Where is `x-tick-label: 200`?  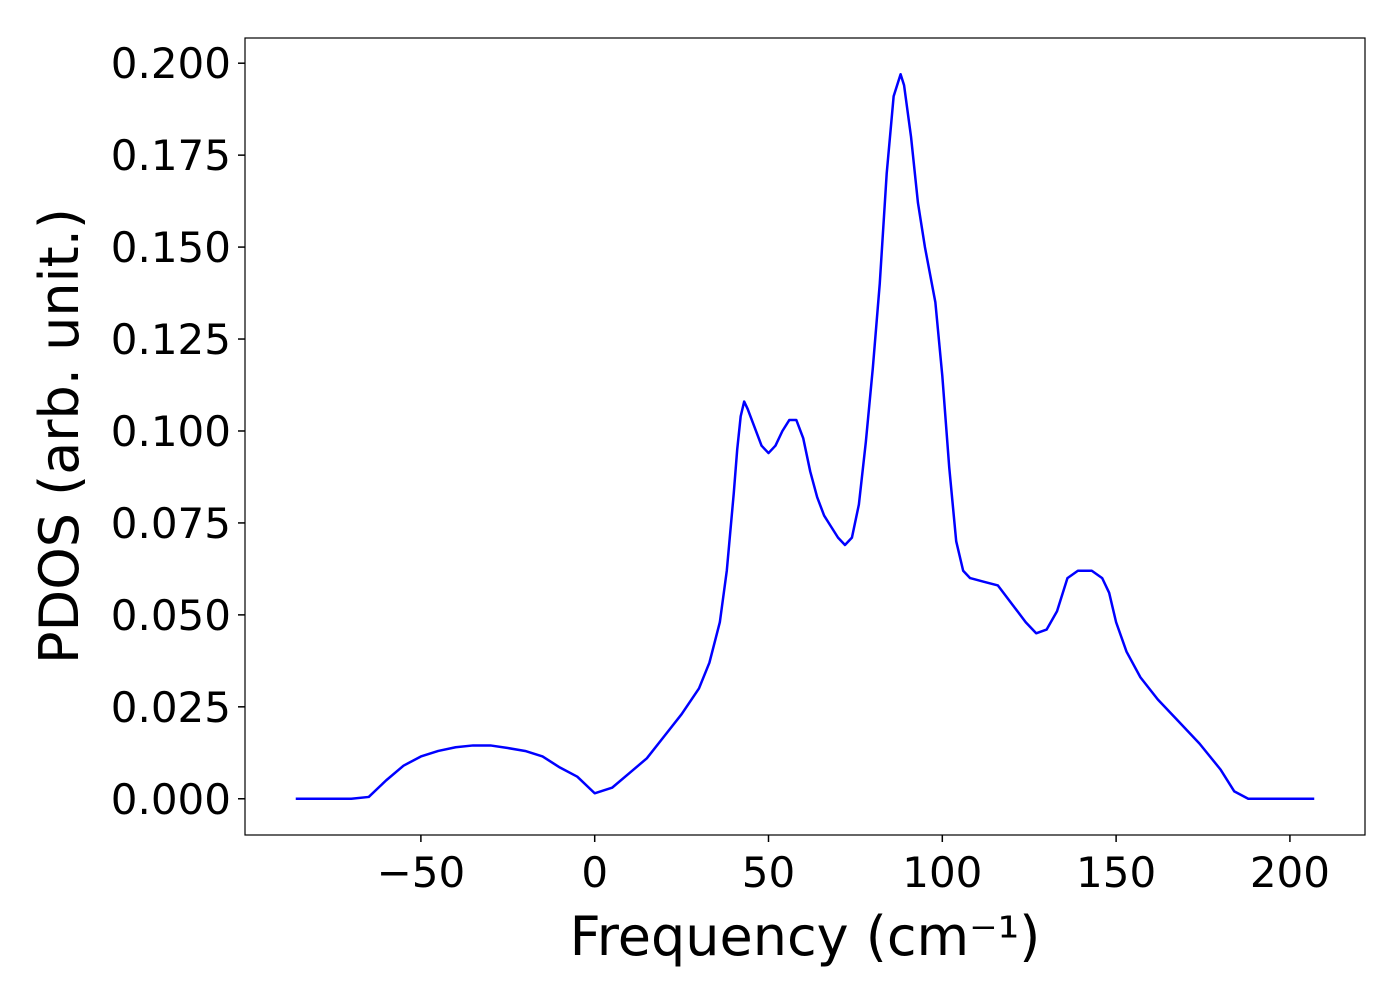 x-tick-label: 200 is located at coordinates (1290, 872).